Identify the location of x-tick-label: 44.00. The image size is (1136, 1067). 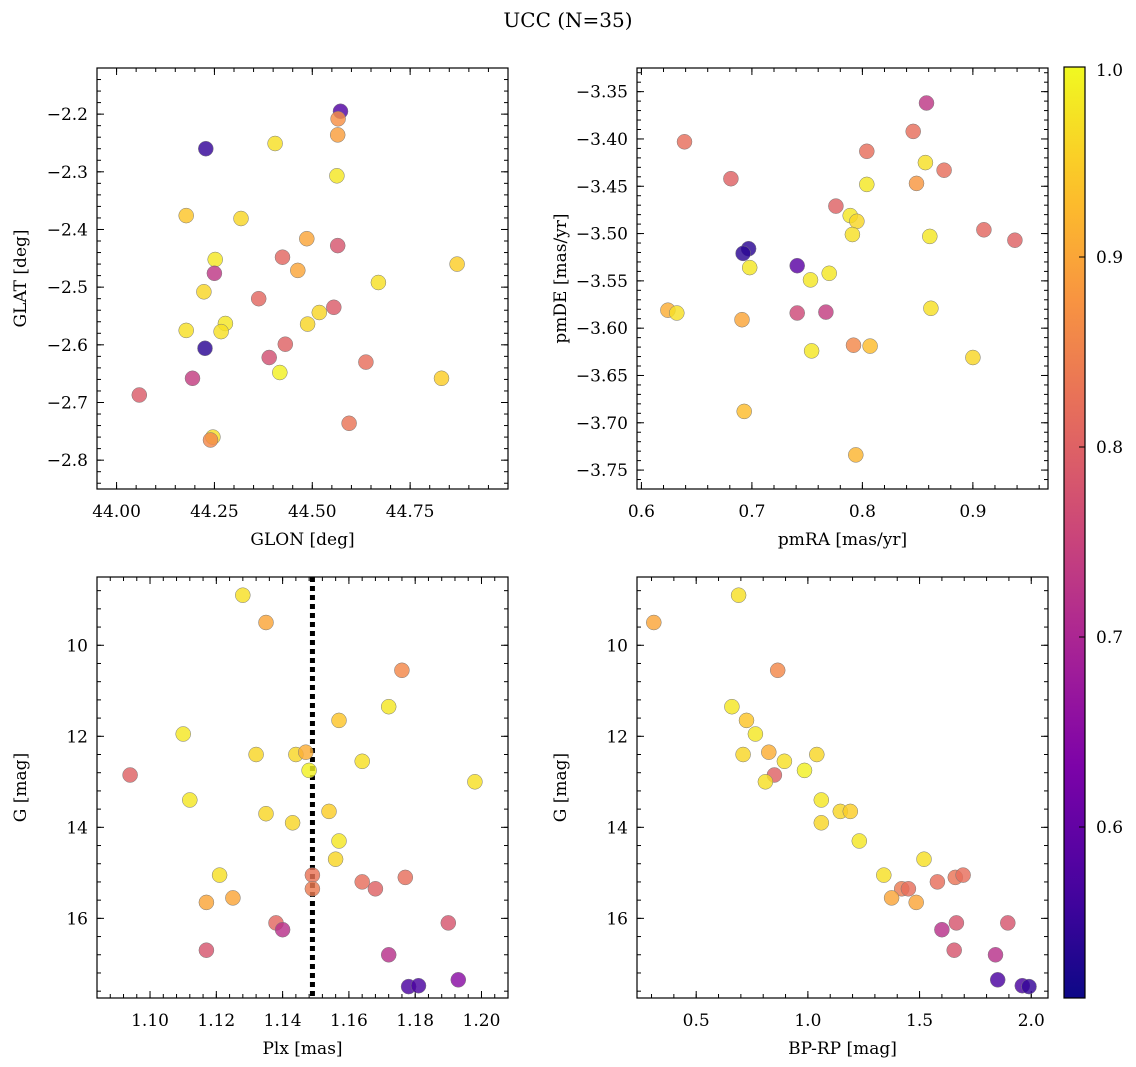
(116, 512).